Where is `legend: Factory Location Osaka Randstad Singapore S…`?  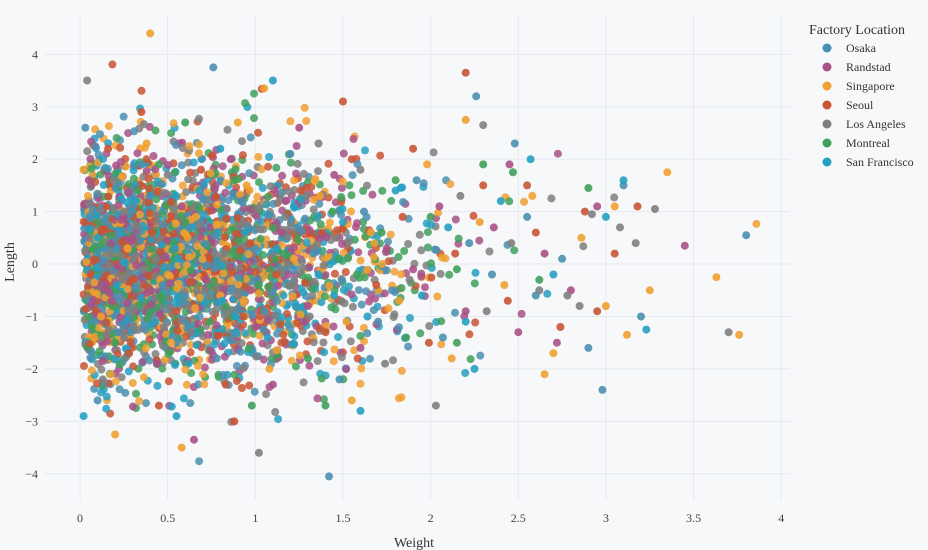
legend: Factory Location Osaka Randstad Singapore S… is located at coordinates (861, 96).